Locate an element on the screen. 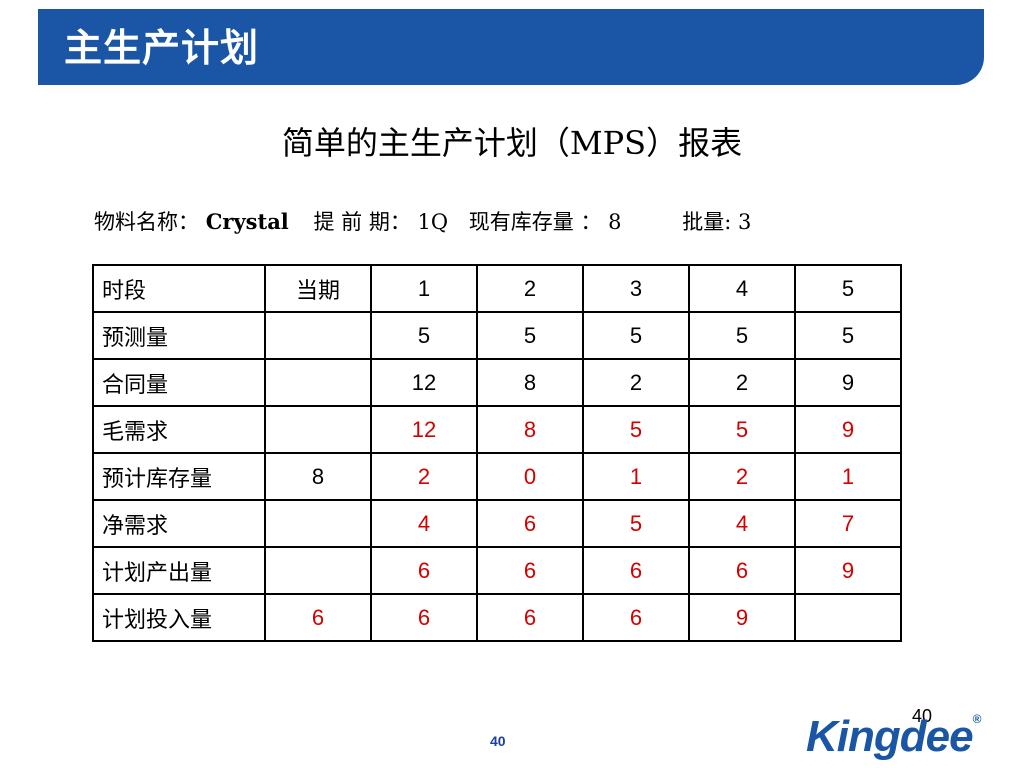 The width and height of the screenshot is (1024, 768). header-cell: 当期 is located at coordinates (318, 288).